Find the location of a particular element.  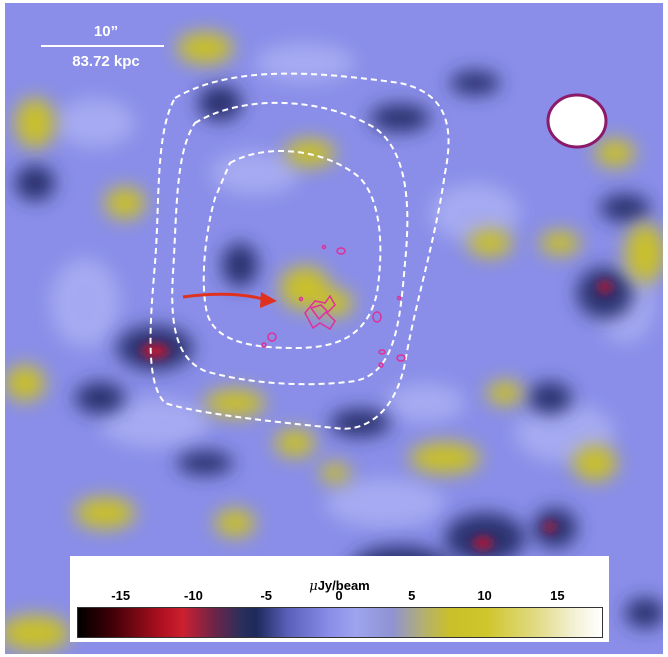

colorbar-tick-label: 0 is located at coordinates (339, 595).